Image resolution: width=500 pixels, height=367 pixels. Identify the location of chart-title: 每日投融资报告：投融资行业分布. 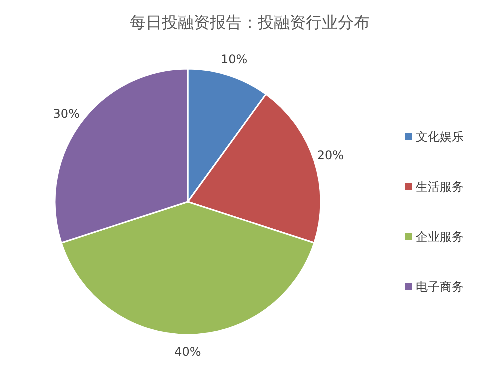
(250, 22).